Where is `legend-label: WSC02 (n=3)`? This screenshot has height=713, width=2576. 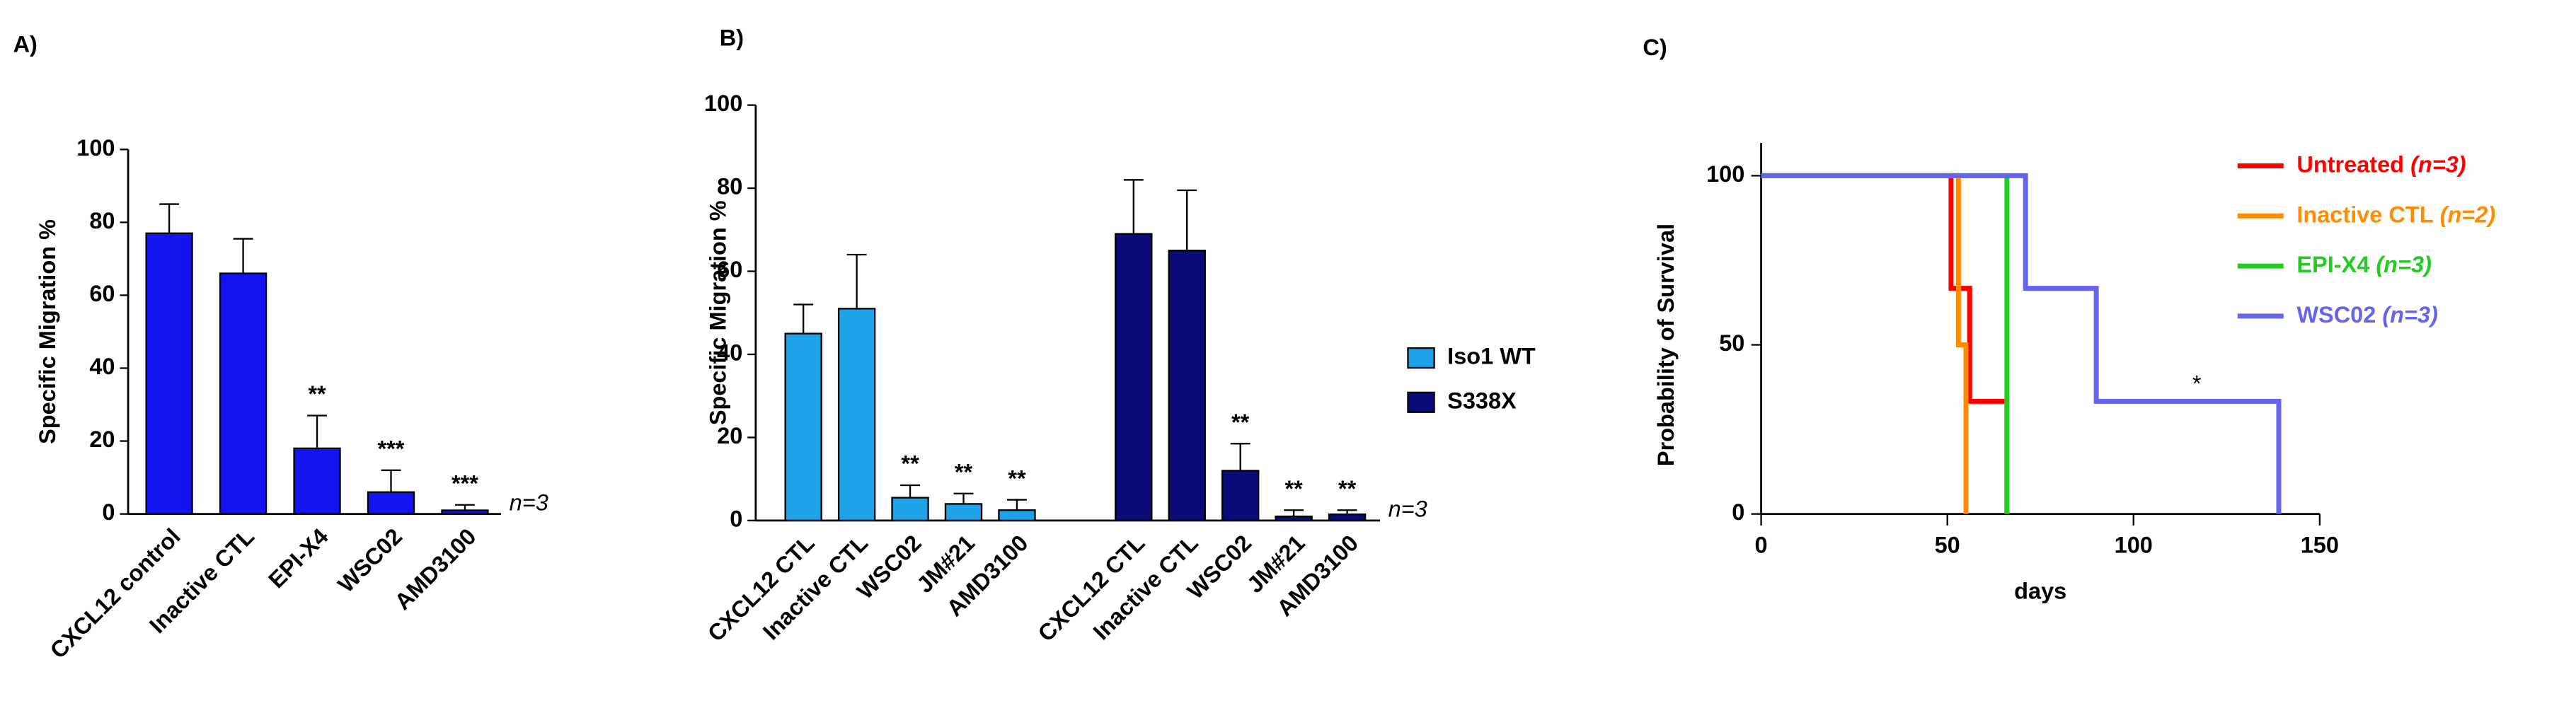 legend-label: WSC02 (n=3) is located at coordinates (2367, 314).